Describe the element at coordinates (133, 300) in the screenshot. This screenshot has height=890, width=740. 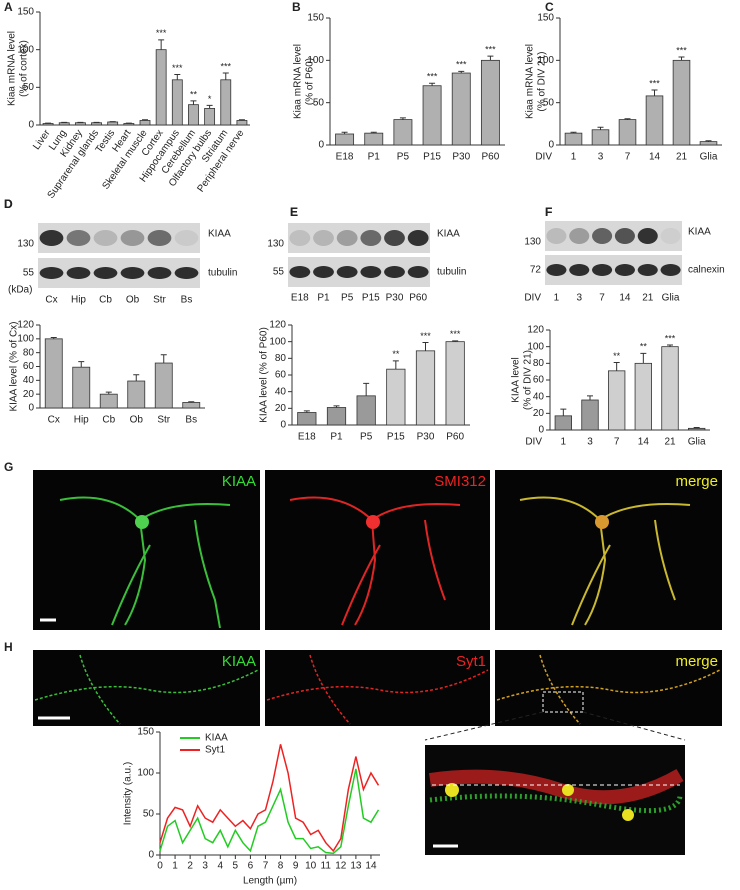
I see `lane-label: Ob` at that location.